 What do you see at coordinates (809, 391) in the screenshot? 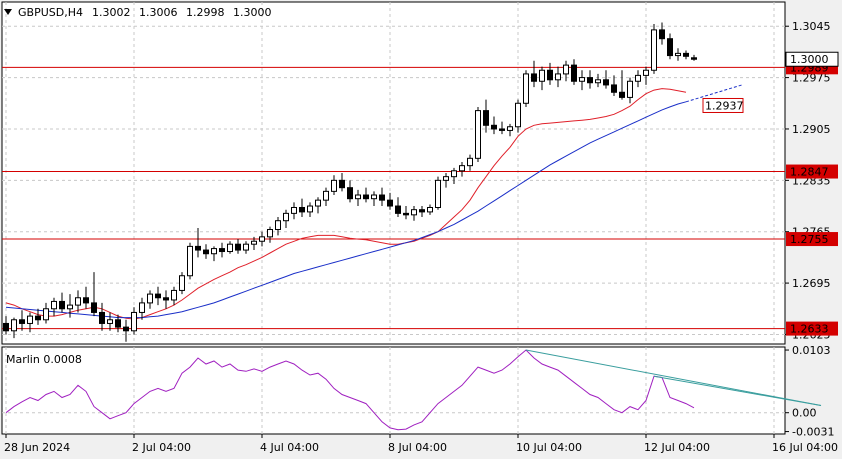
I see `oscillator-axis-ticks: 0.0103 0.00 -0.0031` at bounding box center [809, 391].